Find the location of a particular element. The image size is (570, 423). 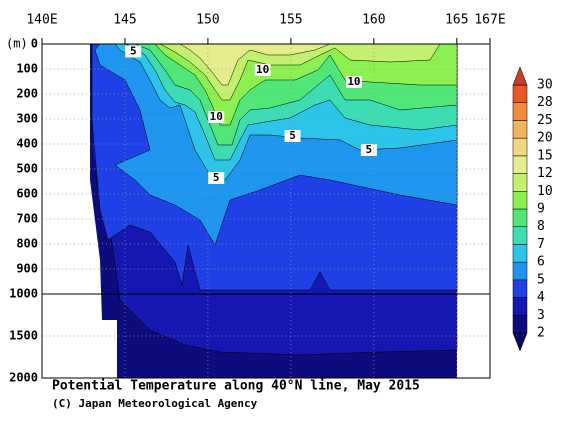

y-tick-label: 1500 is located at coordinates (23, 336).